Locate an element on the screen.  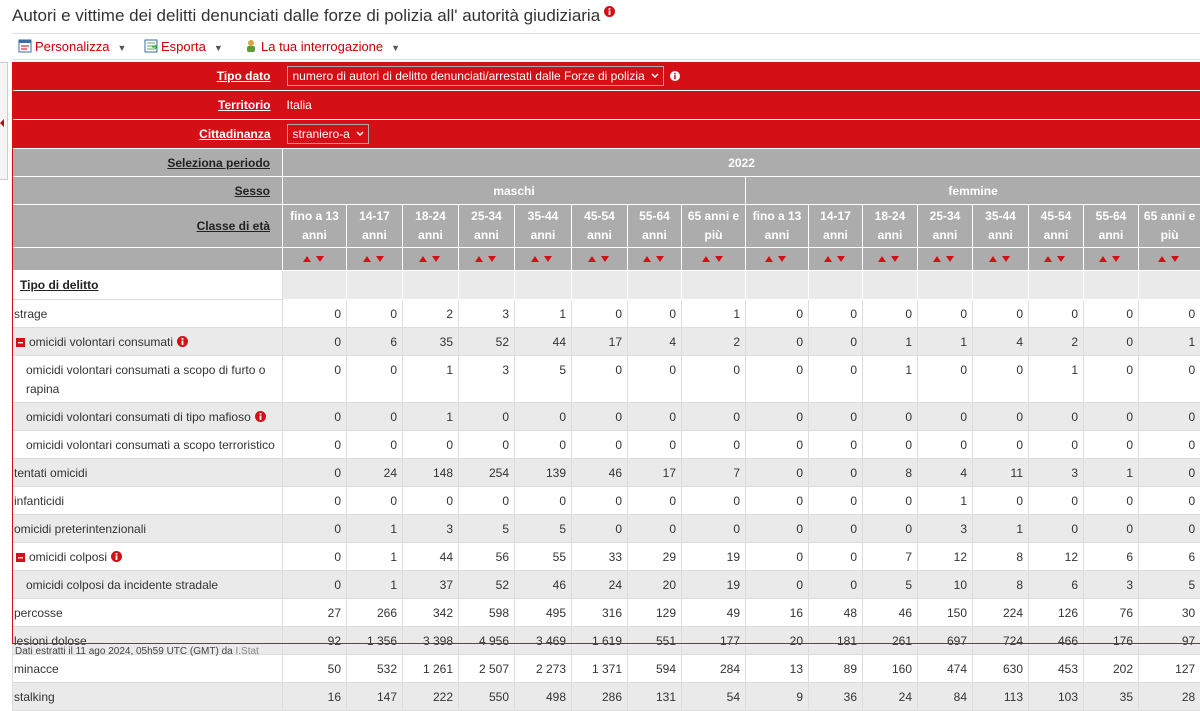
value-cell: 1 356 is located at coordinates (375, 641).